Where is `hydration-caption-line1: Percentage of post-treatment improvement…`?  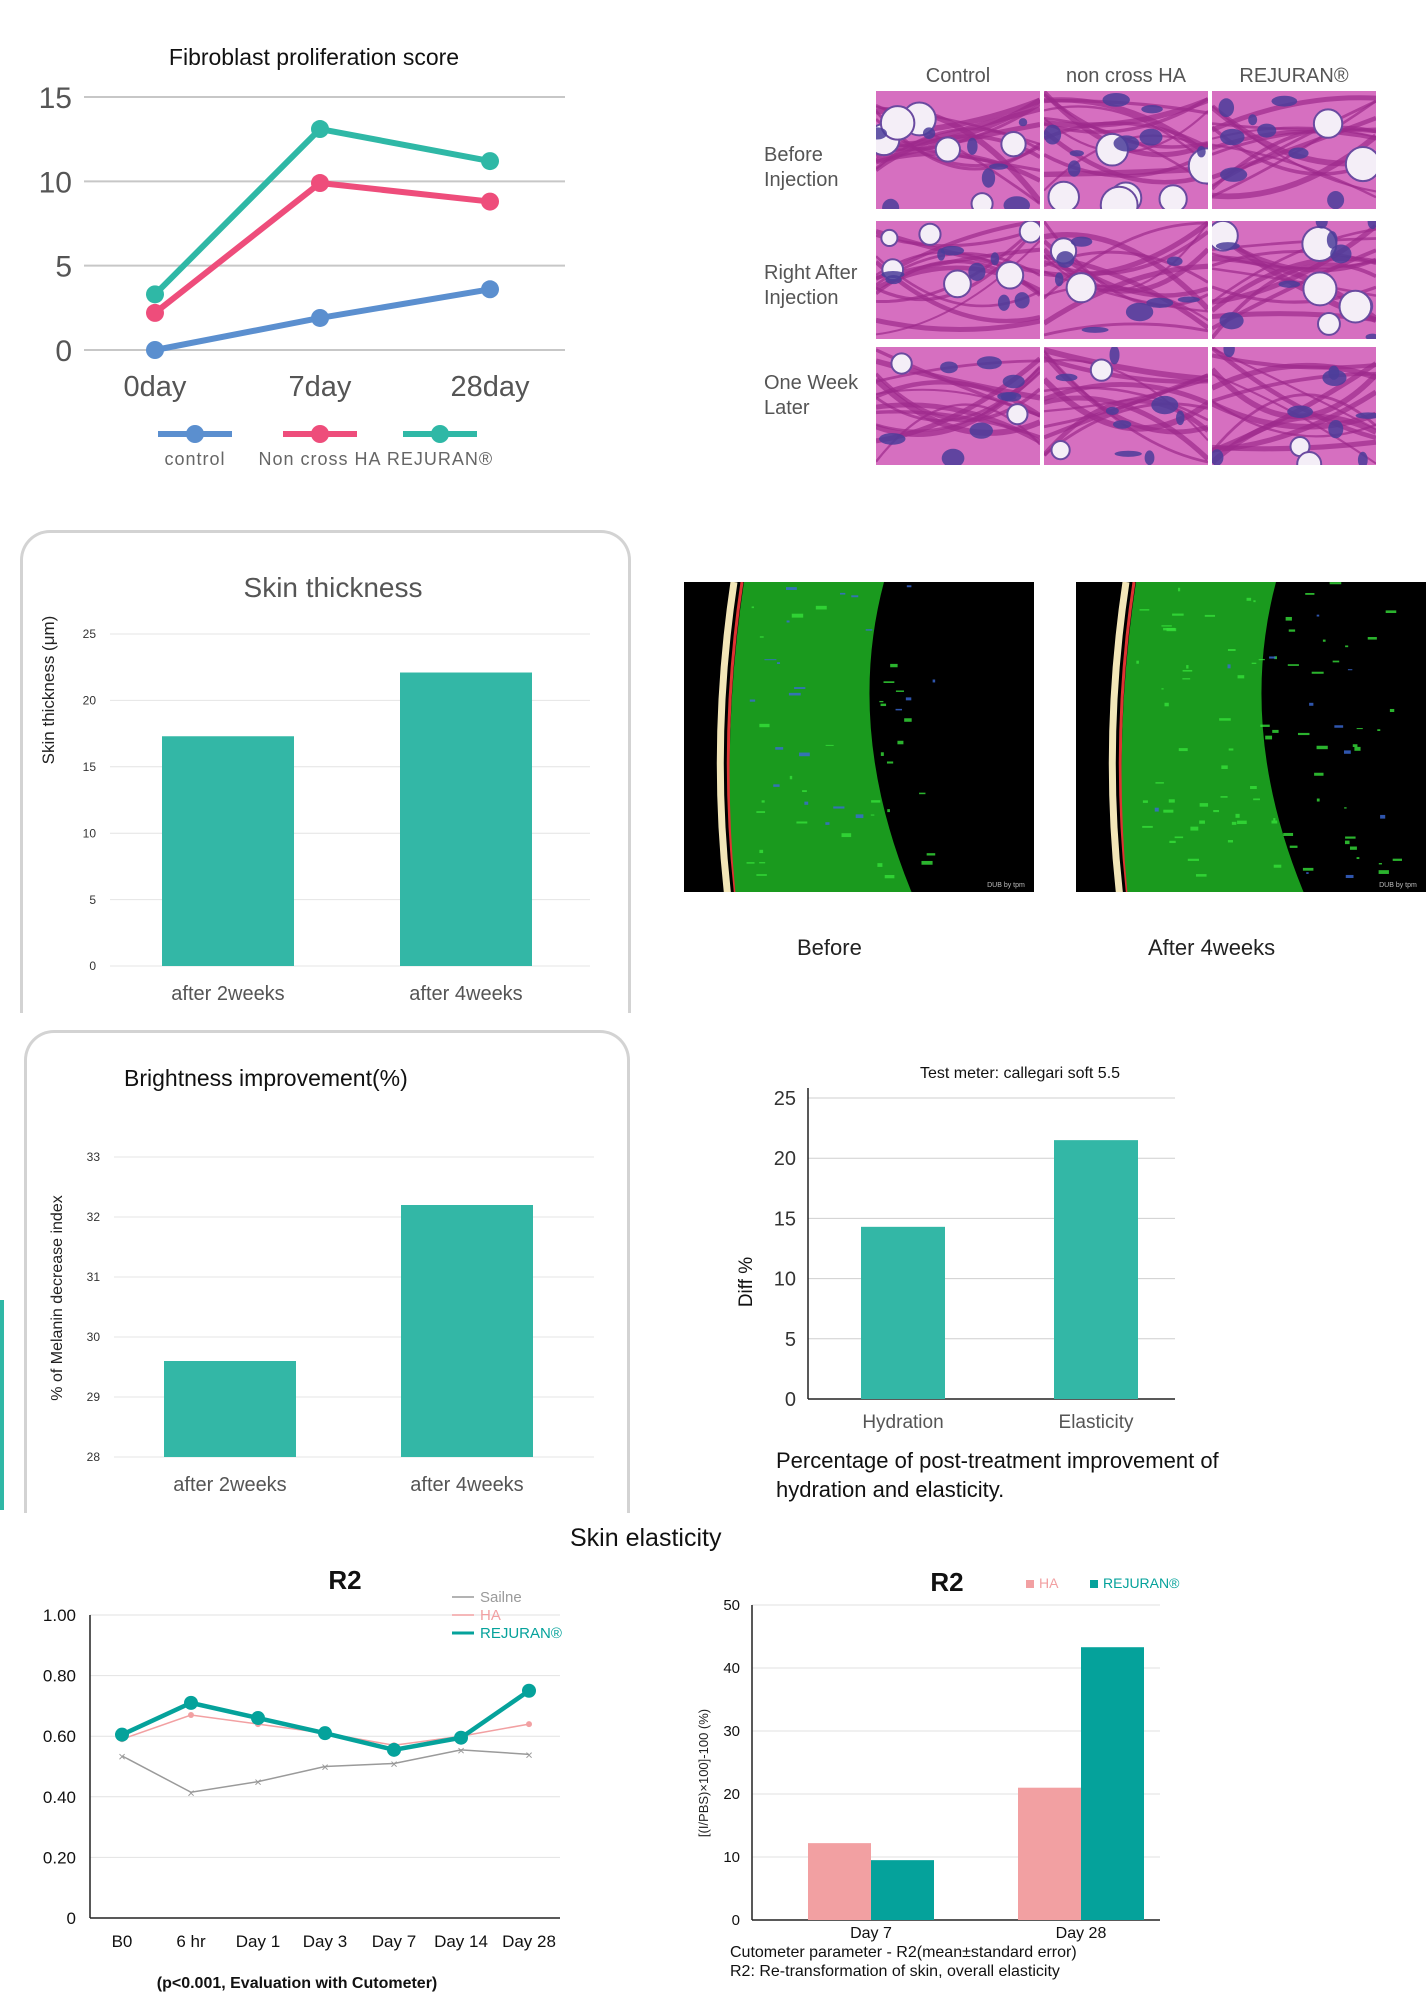
hydration-caption-line1: Percentage of post-treatment improvement… is located at coordinates (998, 1460).